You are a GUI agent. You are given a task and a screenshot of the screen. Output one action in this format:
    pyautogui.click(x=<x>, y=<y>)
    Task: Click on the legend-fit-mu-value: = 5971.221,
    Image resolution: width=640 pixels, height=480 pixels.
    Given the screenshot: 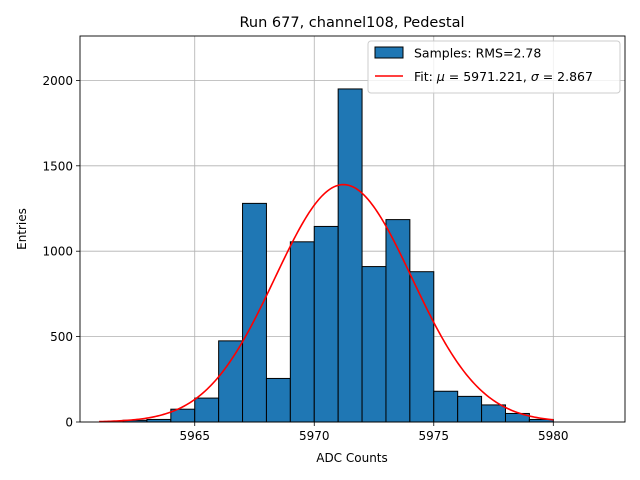 What is the action you would take?
    pyautogui.click(x=488, y=76)
    